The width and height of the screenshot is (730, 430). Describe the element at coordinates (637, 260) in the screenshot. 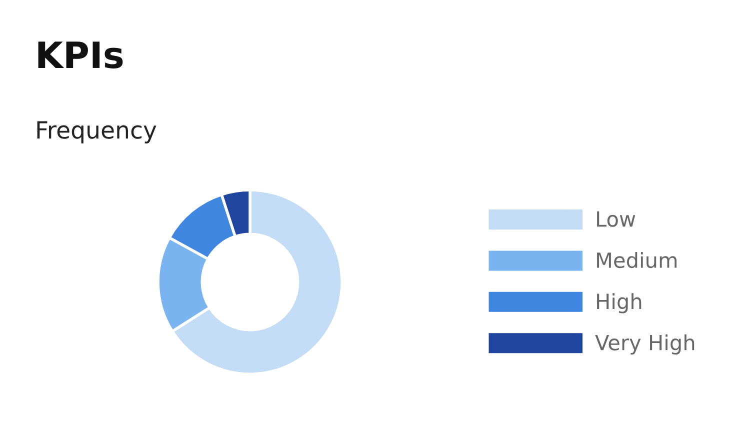

I see `legend-label: Medium` at that location.